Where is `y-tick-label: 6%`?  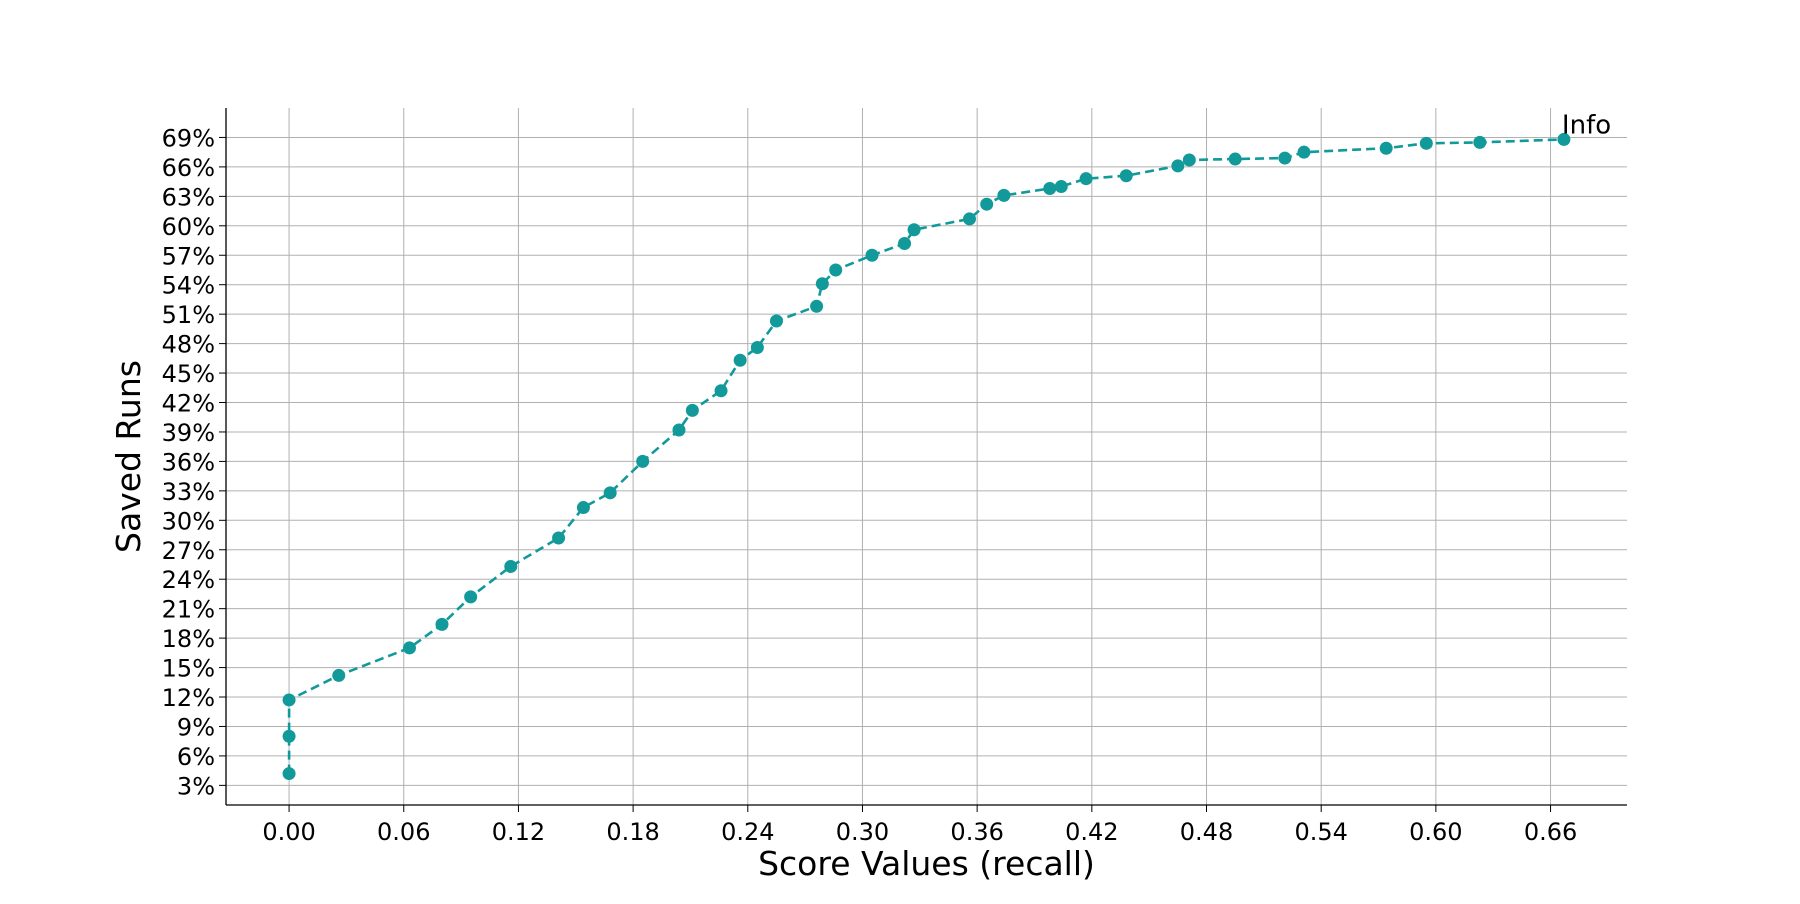 y-tick-label: 6% is located at coordinates (196, 757).